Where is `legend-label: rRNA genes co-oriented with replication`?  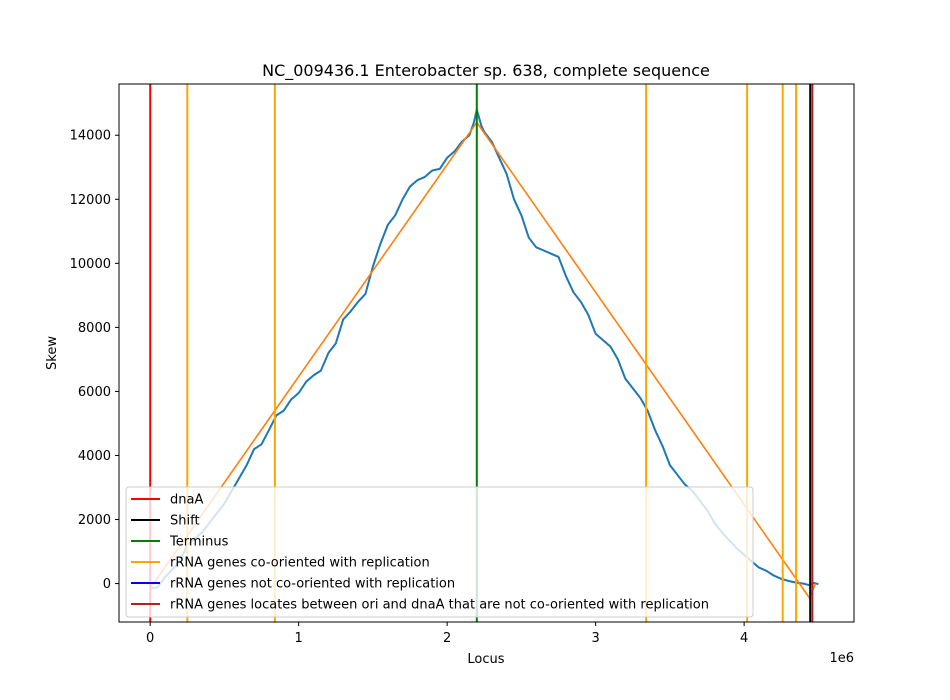
legend-label: rRNA genes co-oriented with replication is located at coordinates (300, 563).